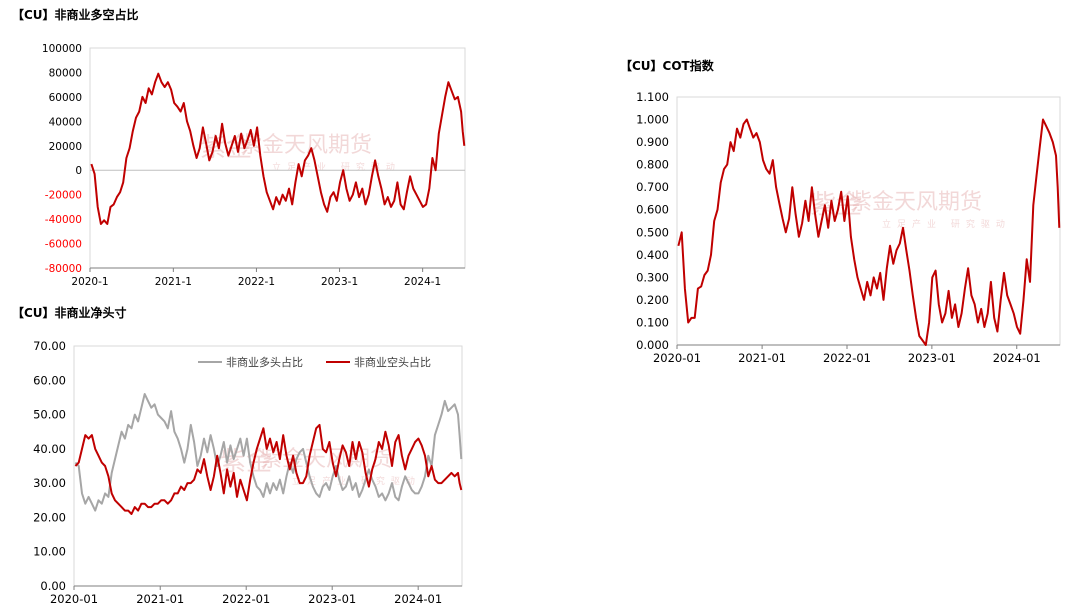 The width and height of the screenshot is (1080, 615). I want to click on chart1-y-tick-label: 20000, so click(65, 147).